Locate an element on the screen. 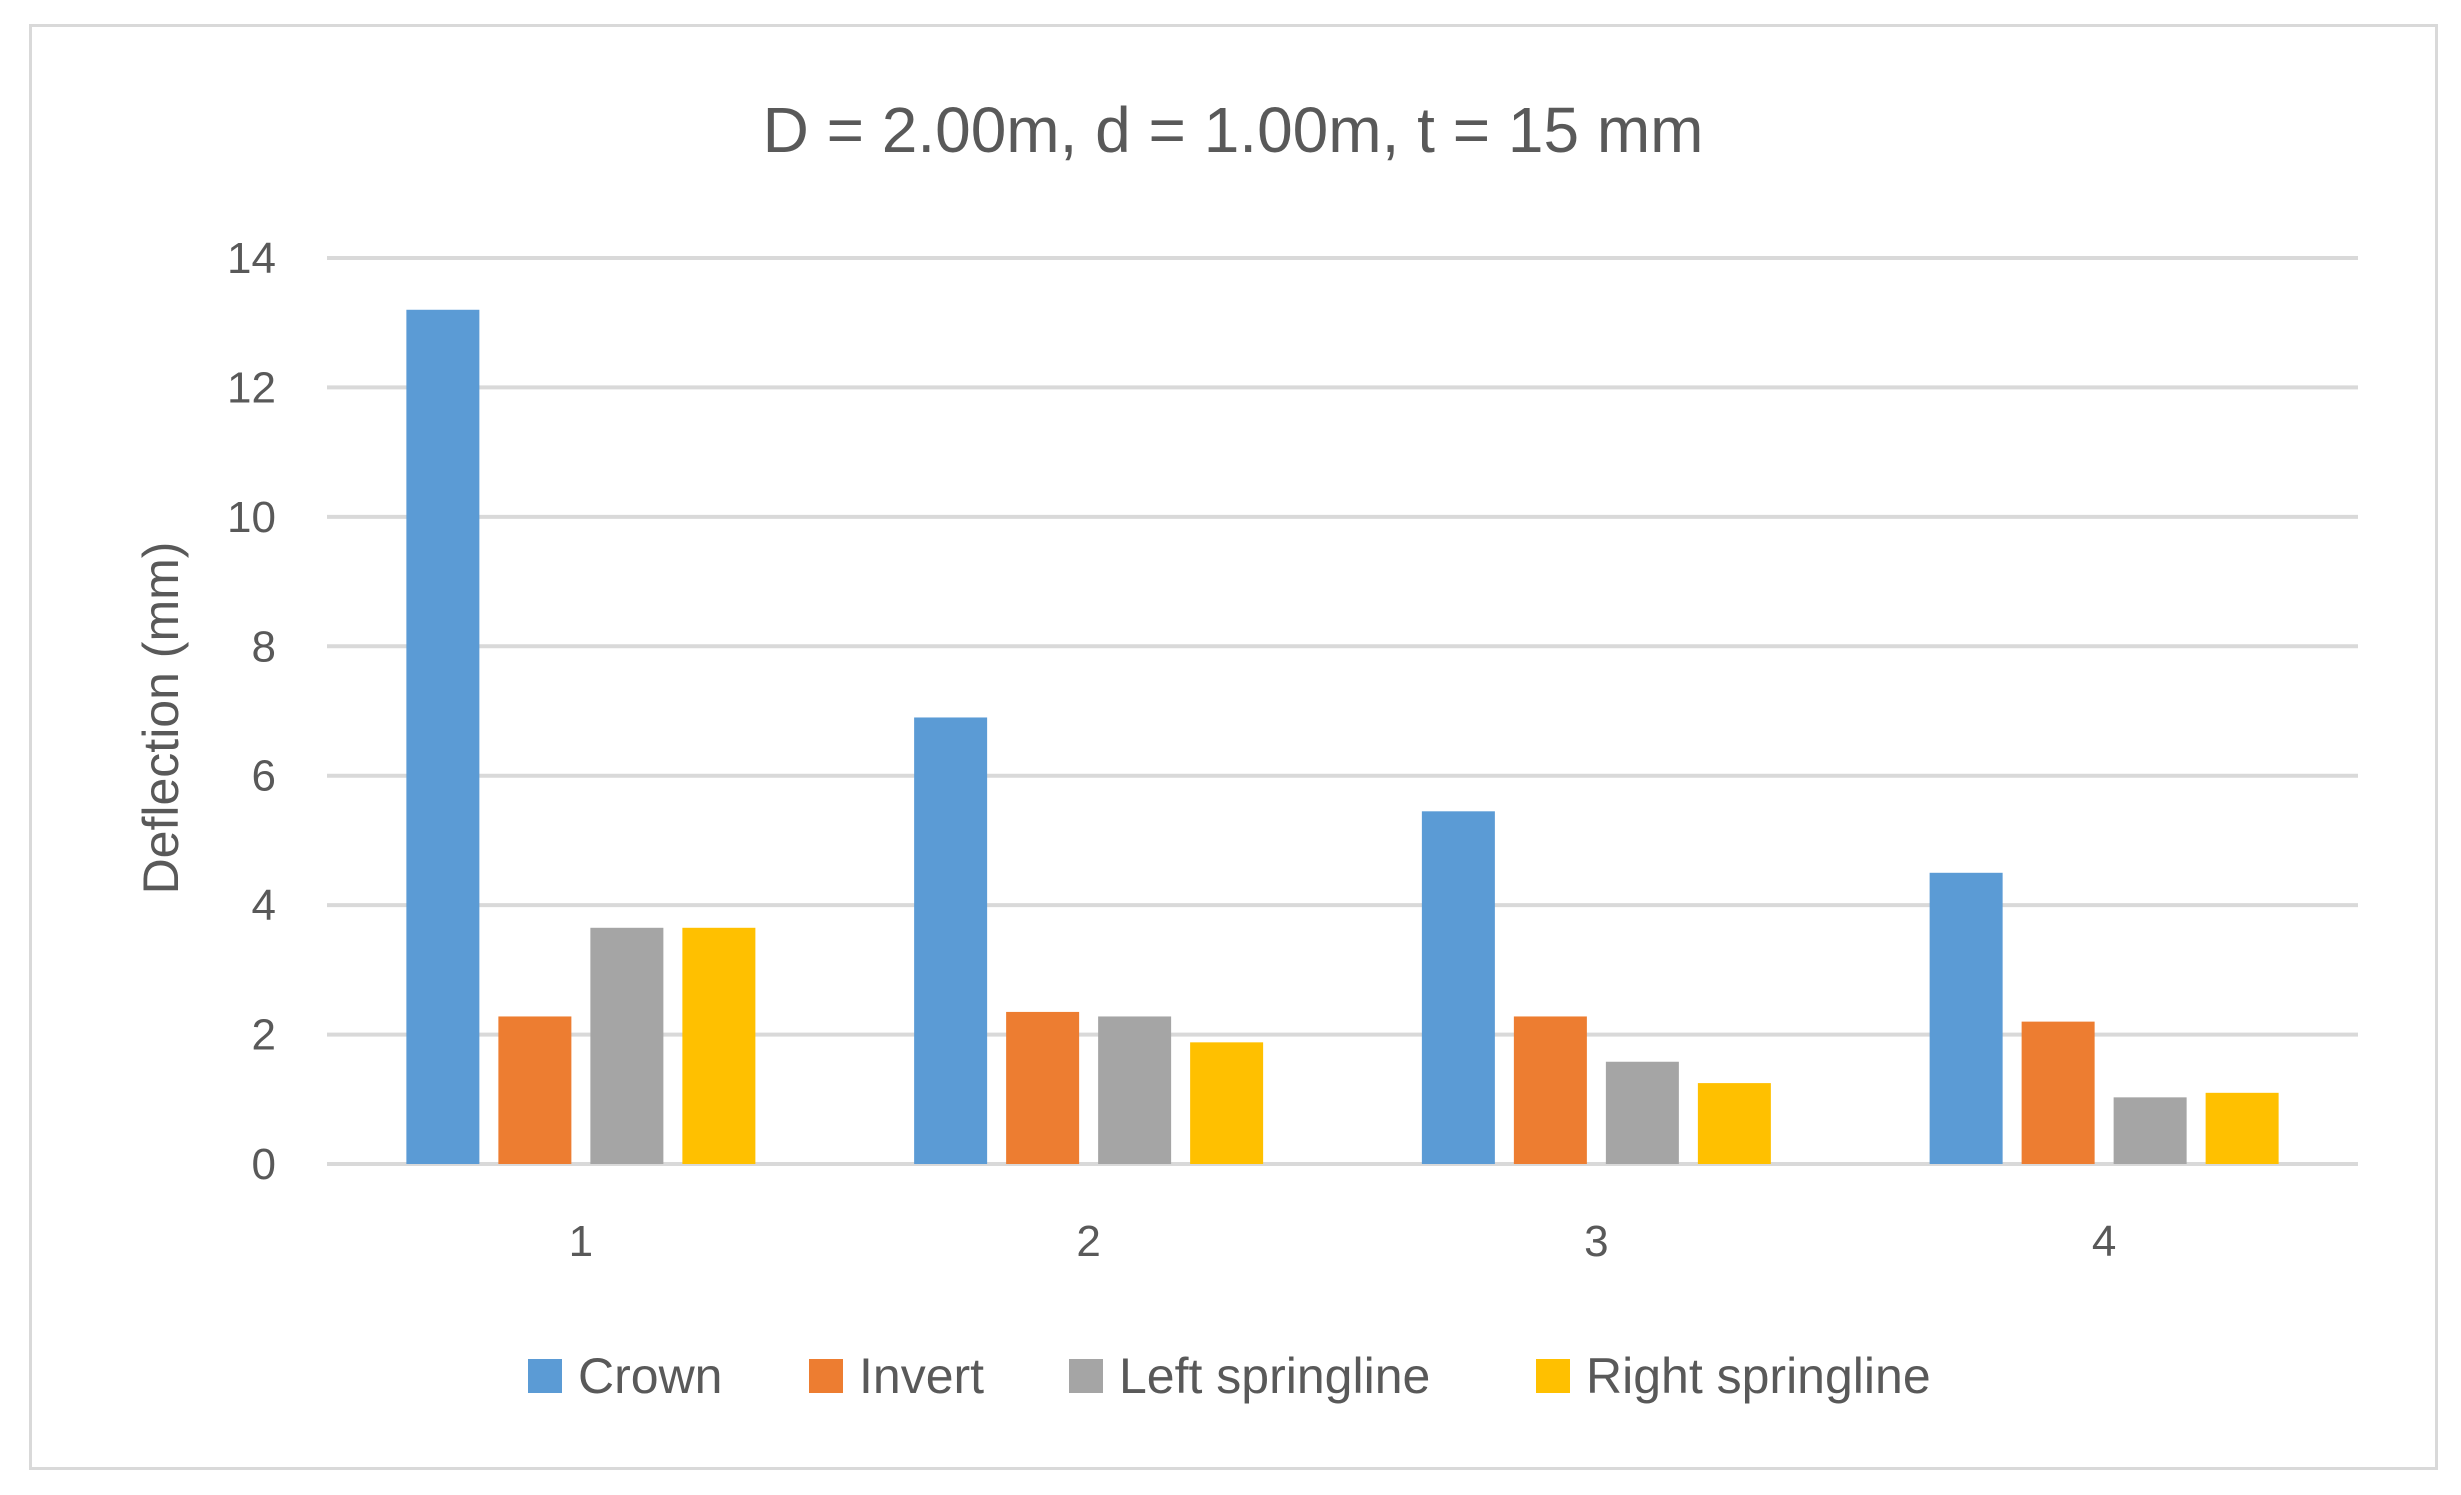  x-tick-label: 3 is located at coordinates (1596, 1241).